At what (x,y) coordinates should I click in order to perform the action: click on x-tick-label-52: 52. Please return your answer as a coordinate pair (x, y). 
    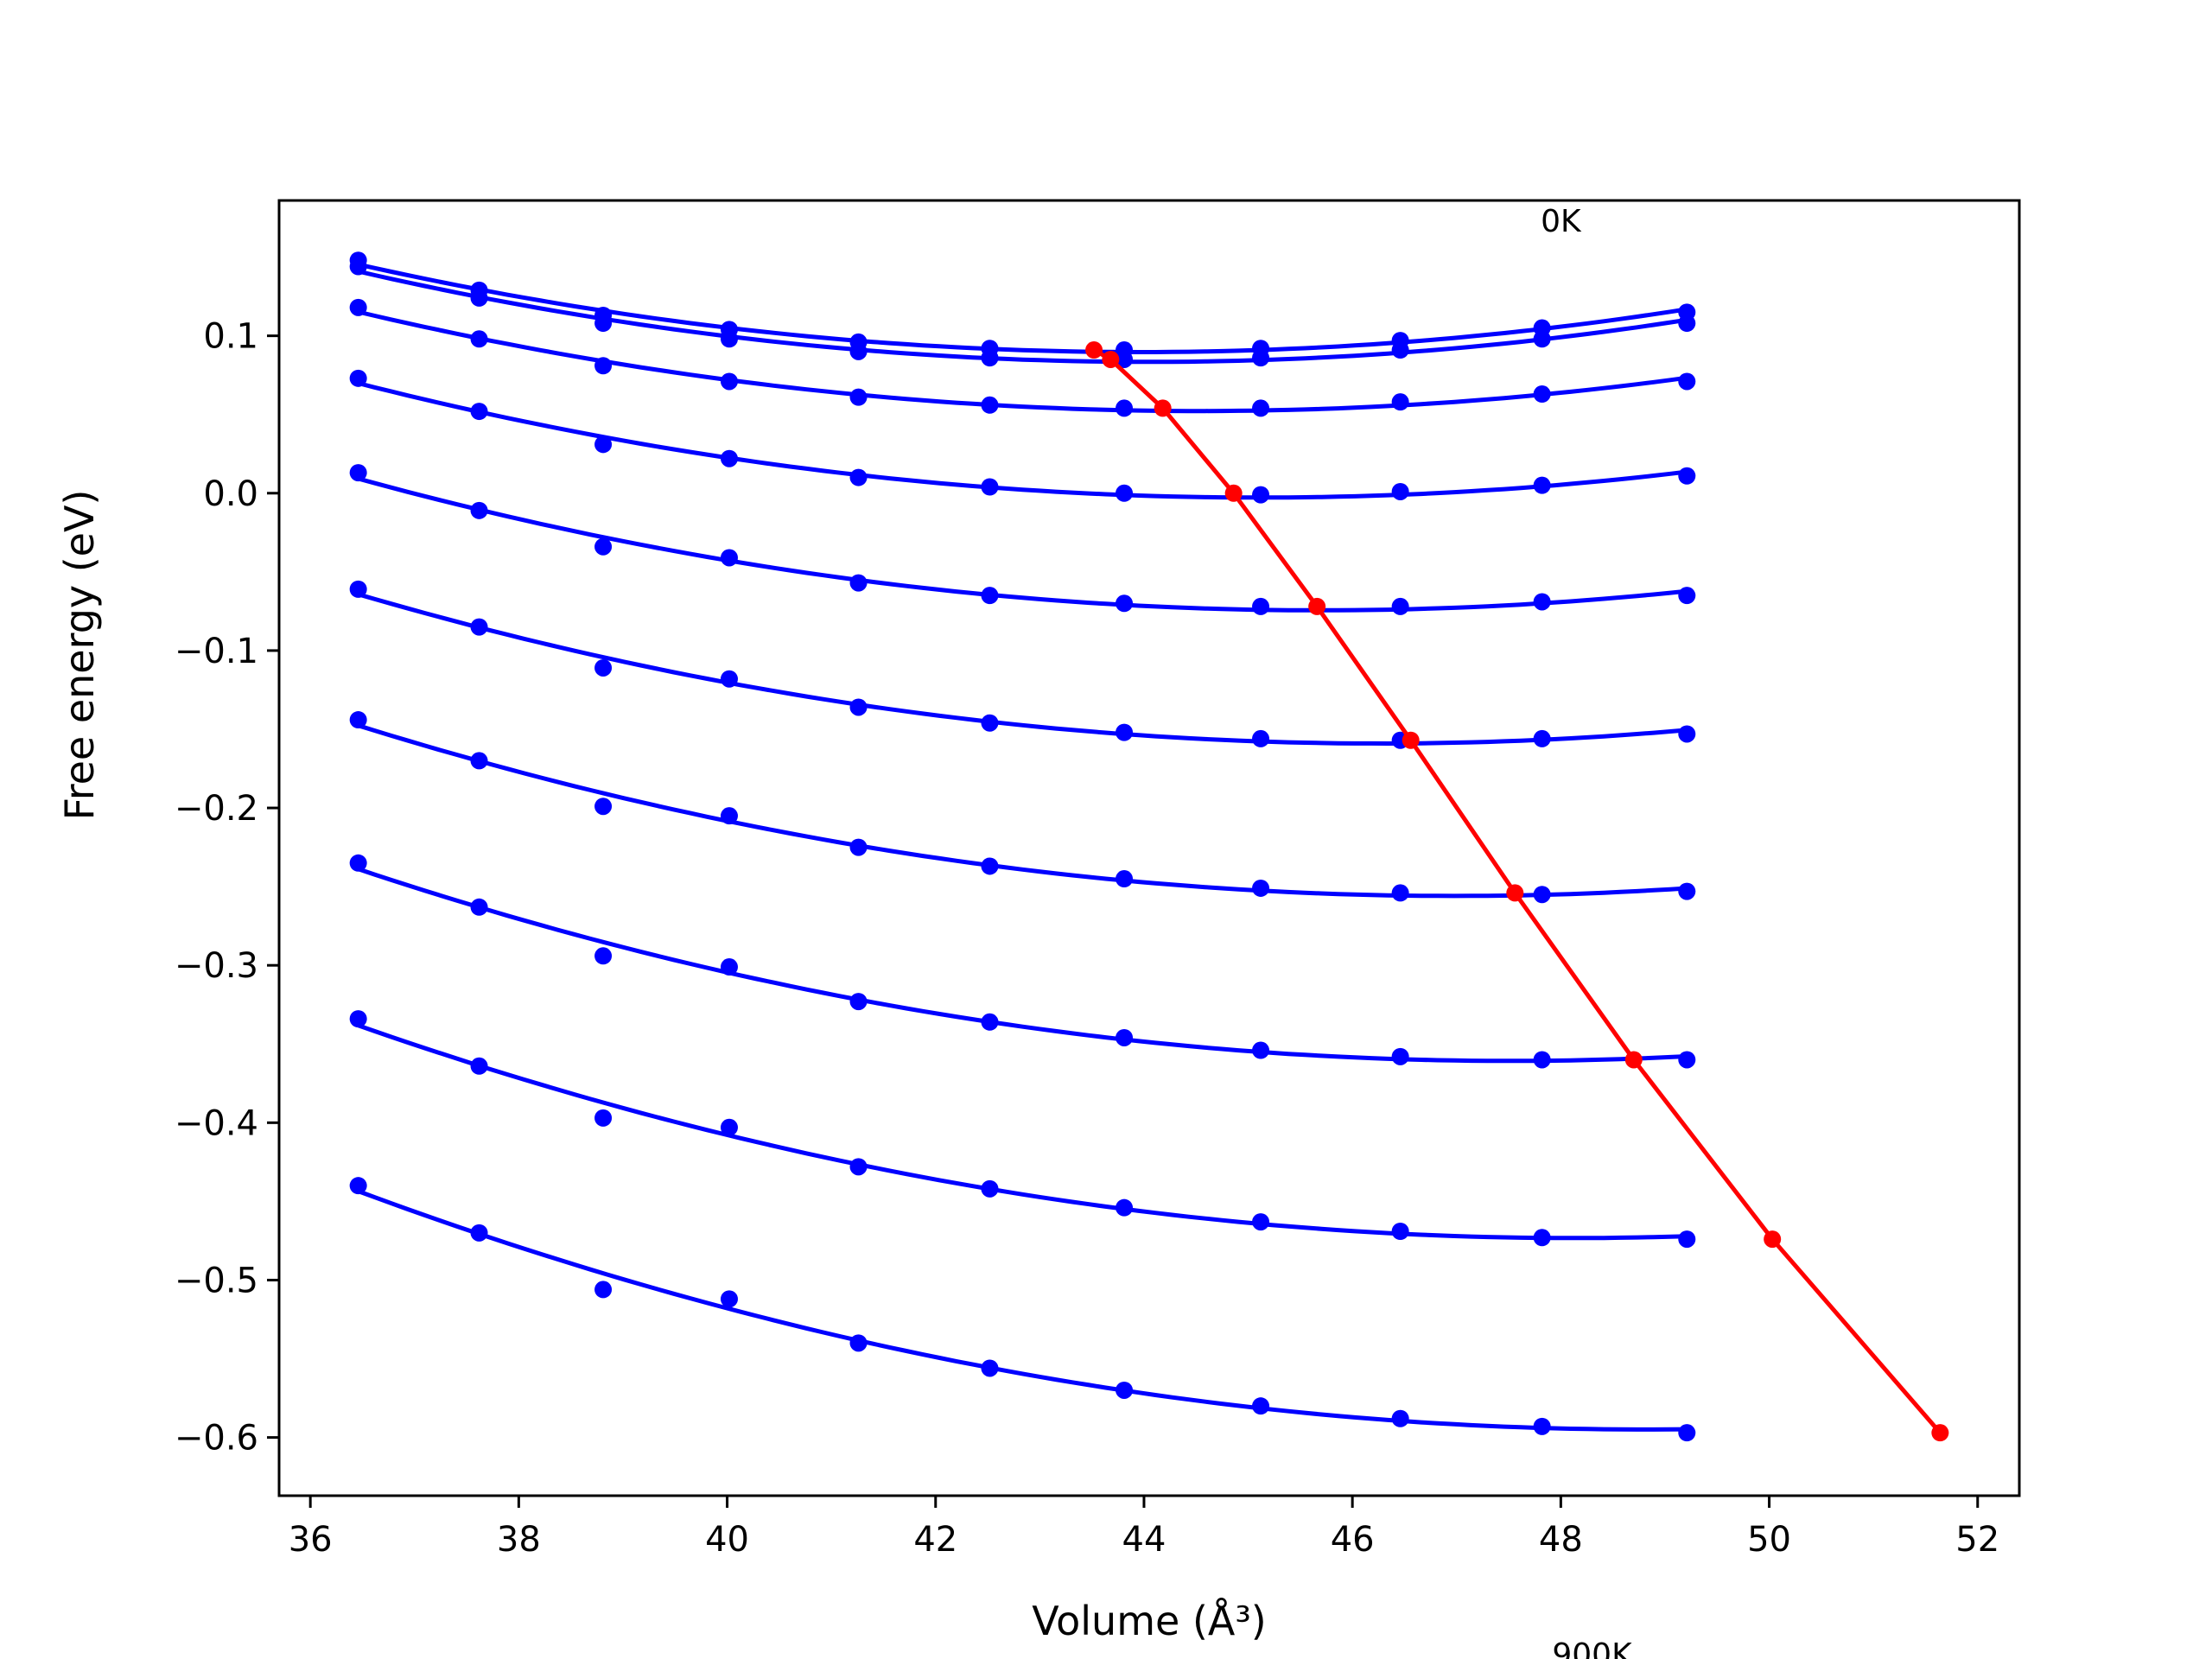
    Looking at the image, I should click on (1977, 1540).